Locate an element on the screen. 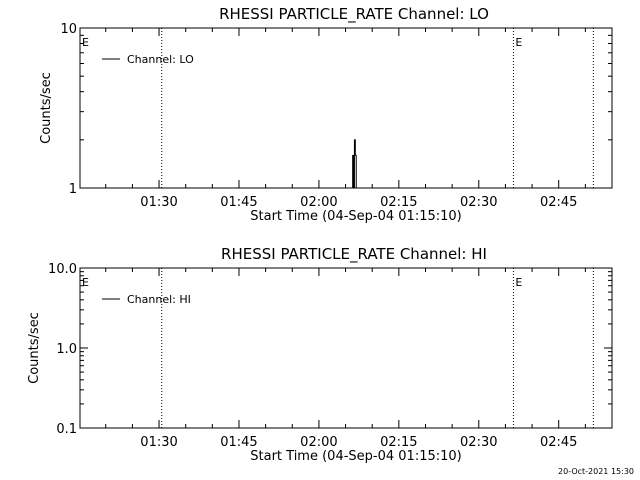  footer-timestamp: 20-Oct-2021 15:30 is located at coordinates (596, 471).